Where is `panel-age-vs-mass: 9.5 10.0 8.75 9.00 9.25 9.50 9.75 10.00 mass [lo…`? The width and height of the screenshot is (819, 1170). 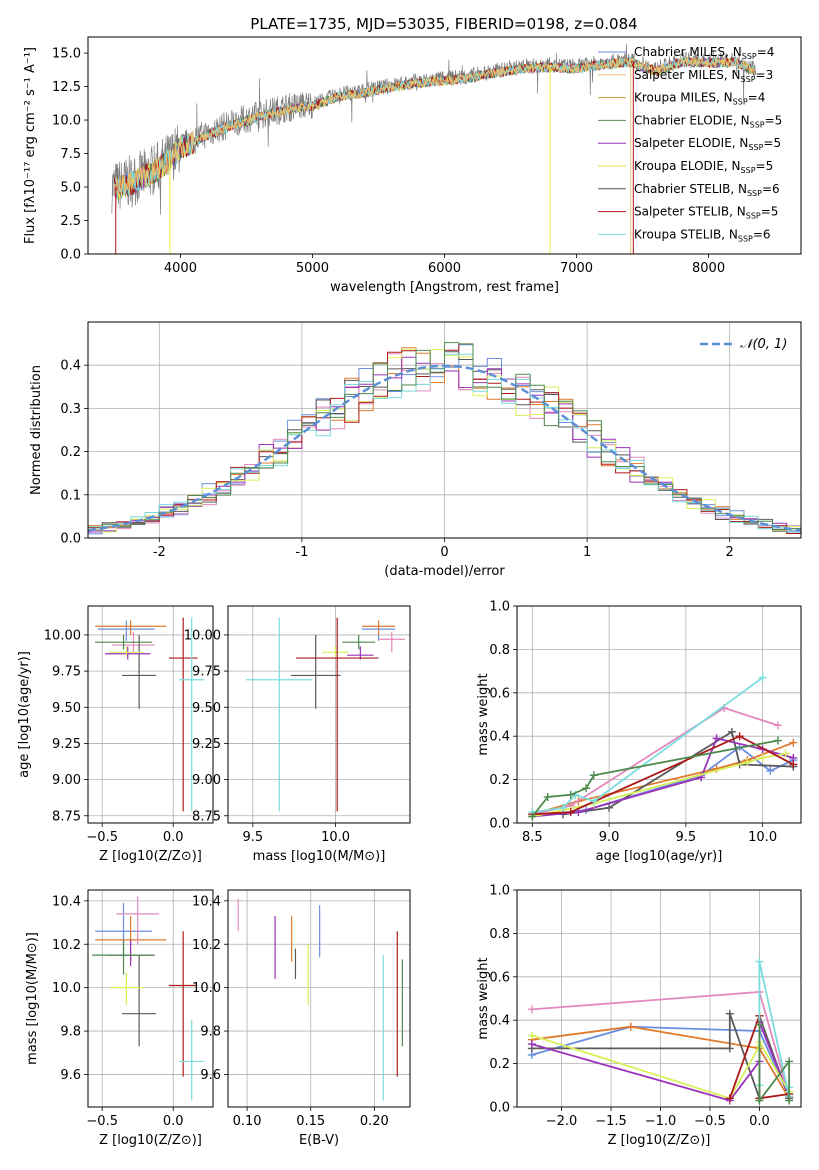
panel-age-vs-mass: 9.5 10.0 8.75 9.00 9.25 9.50 9.75 10.00 mass [lo… is located at coordinates (297, 734).